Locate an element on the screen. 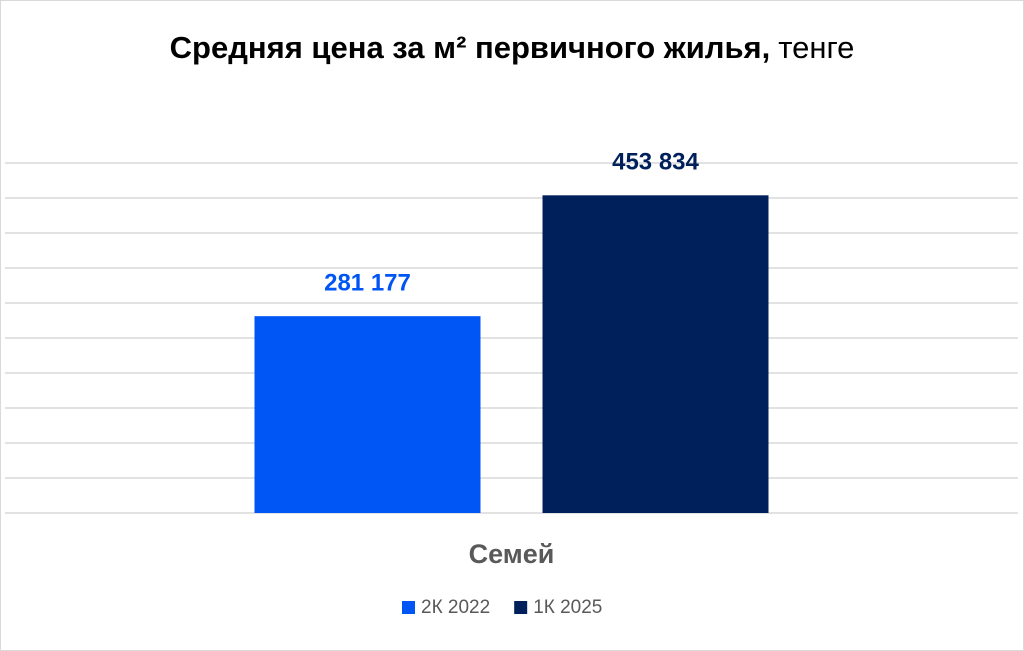  legend-label: 2К 2022 is located at coordinates (455, 607).